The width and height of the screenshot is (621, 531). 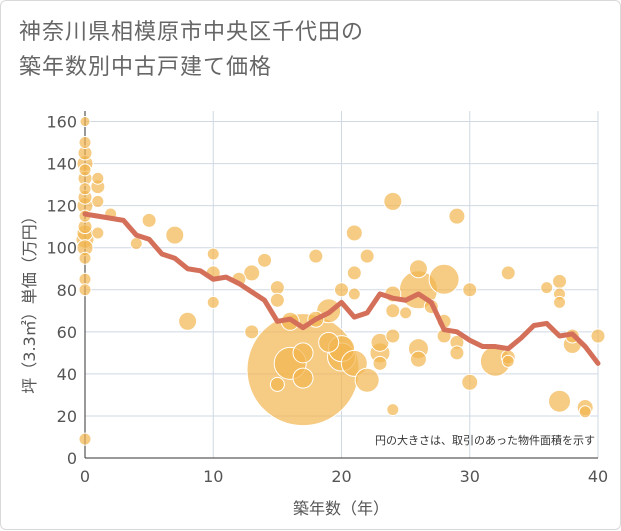 What do you see at coordinates (192, 32) in the screenshot?
I see `chart-title-line1: 神奈川県相模原市中央区千代田の` at bounding box center [192, 32].